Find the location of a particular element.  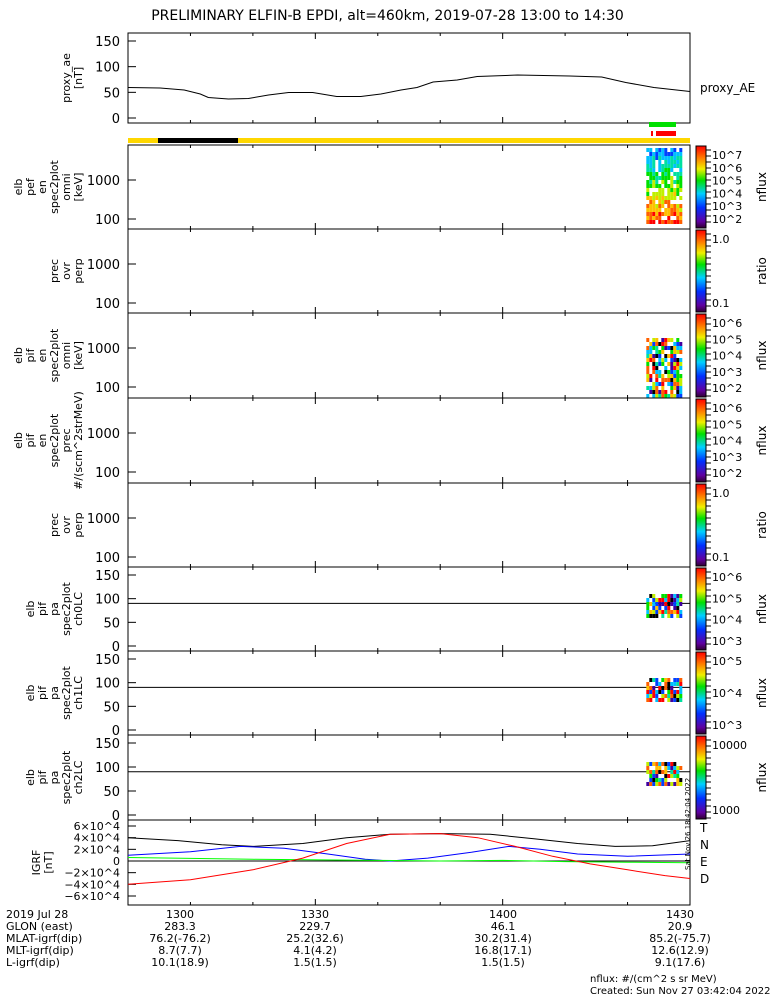

y-axis-label: ch1LC is located at coordinates (78, 693).